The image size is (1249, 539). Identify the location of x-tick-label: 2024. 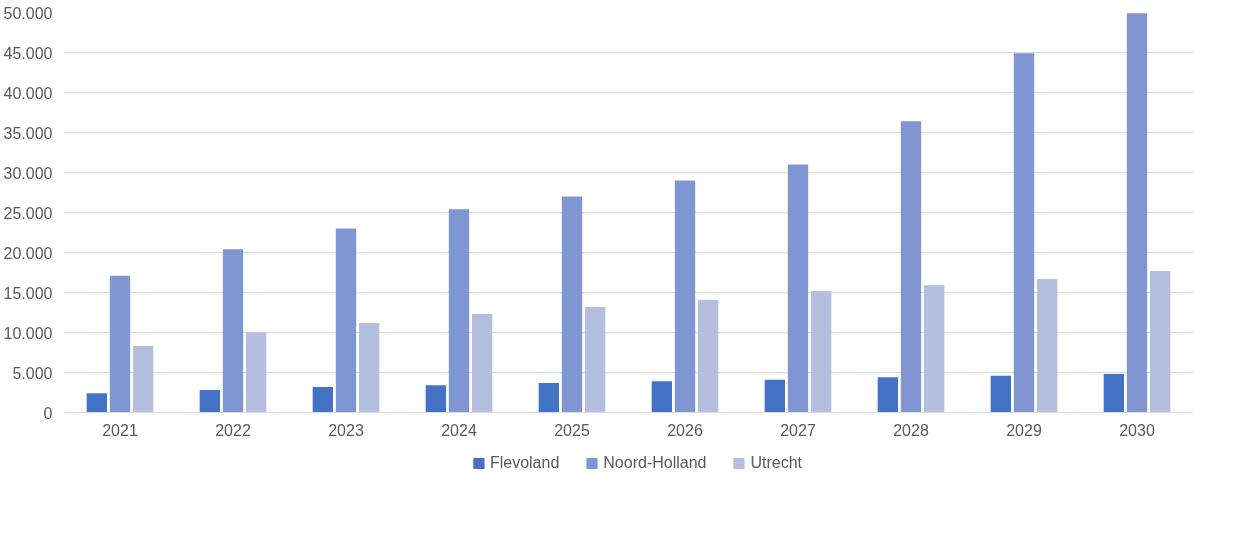
(459, 430).